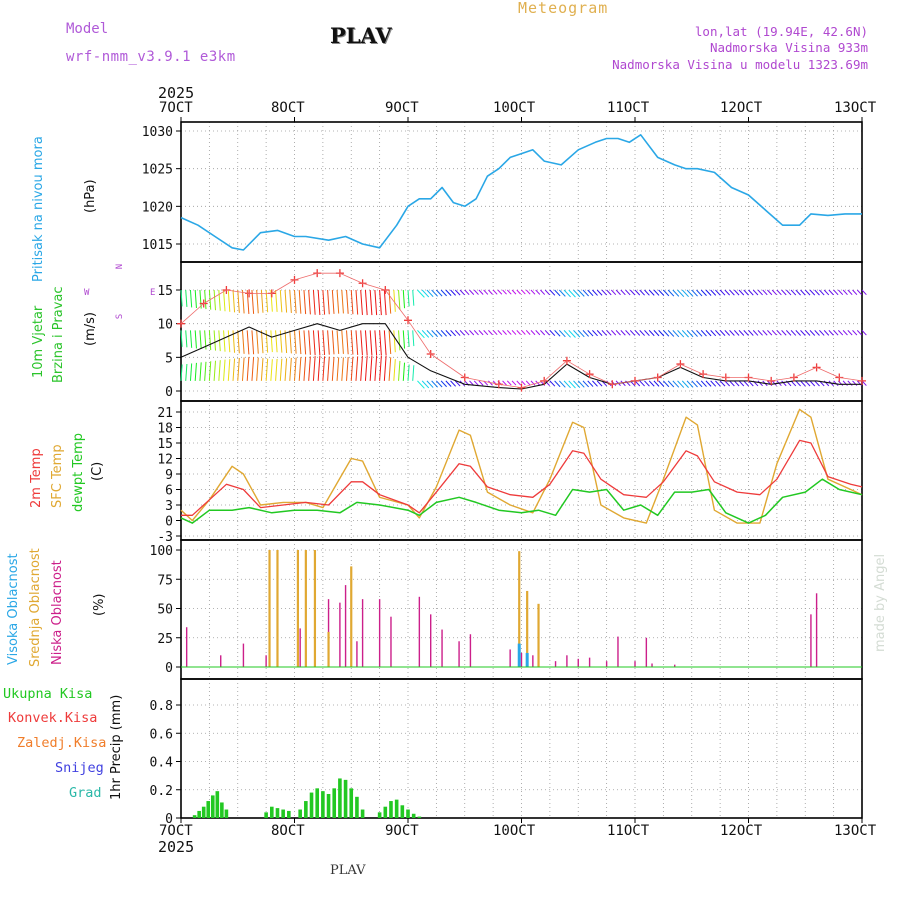  I want to click on y-tick-label: 1025, so click(157, 170).